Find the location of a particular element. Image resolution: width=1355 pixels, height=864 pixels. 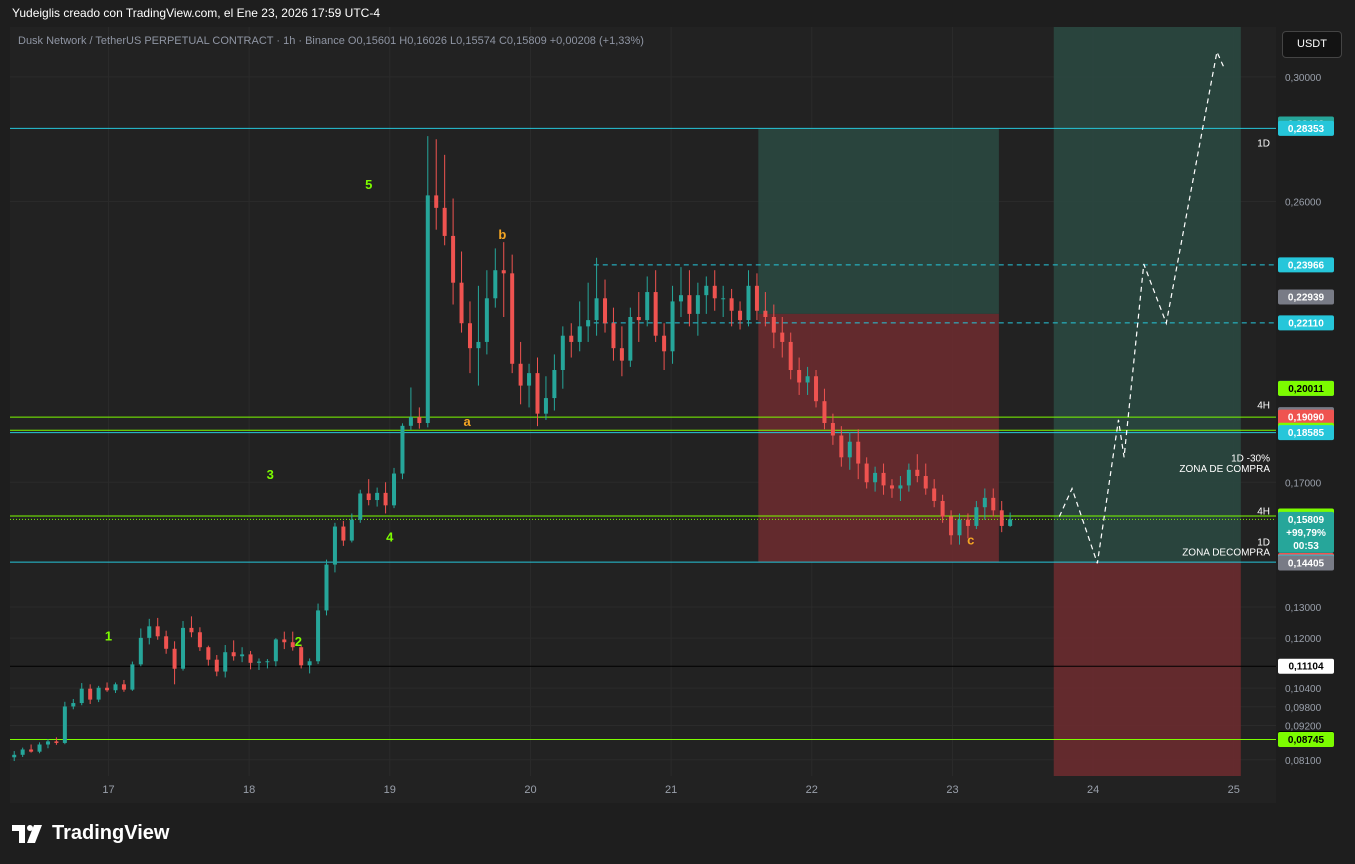

zone-box is located at coordinates (1147, 669).